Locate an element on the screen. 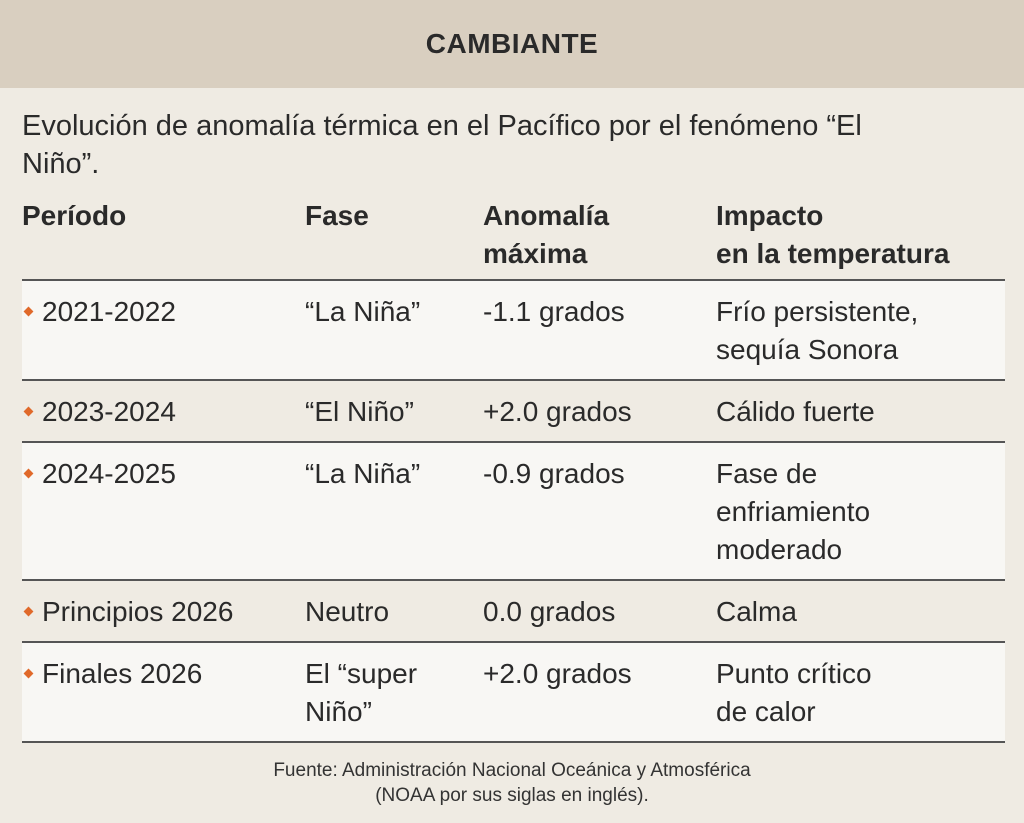  column-header: Fase is located at coordinates (337, 215).